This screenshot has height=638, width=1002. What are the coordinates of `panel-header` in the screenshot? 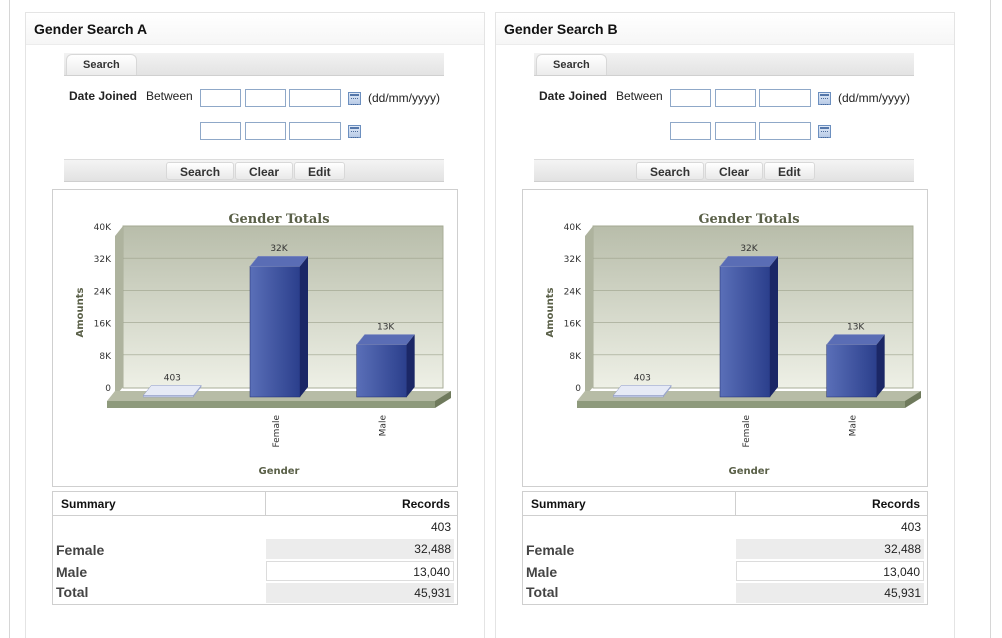 It's located at (725, 29).